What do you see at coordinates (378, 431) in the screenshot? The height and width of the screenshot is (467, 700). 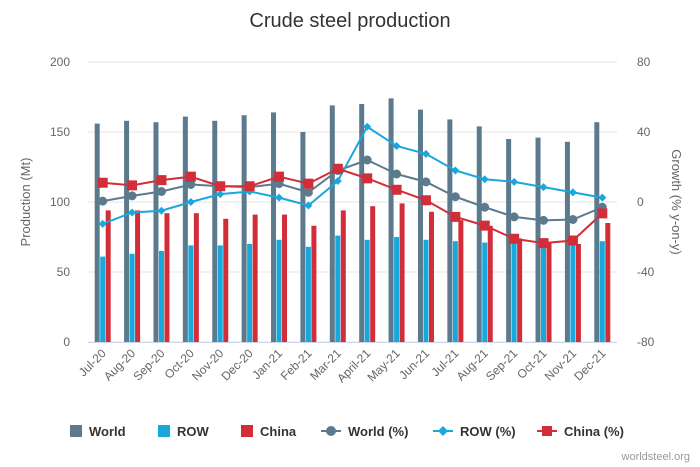 I see `legend-label: World (%)` at bounding box center [378, 431].